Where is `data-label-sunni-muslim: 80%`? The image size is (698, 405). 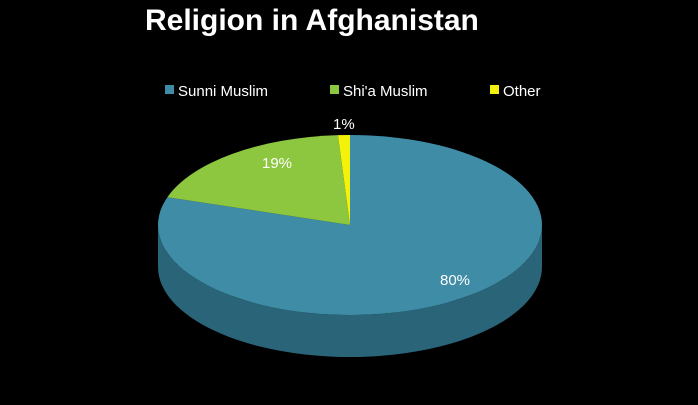 data-label-sunni-muslim: 80% is located at coordinates (455, 280).